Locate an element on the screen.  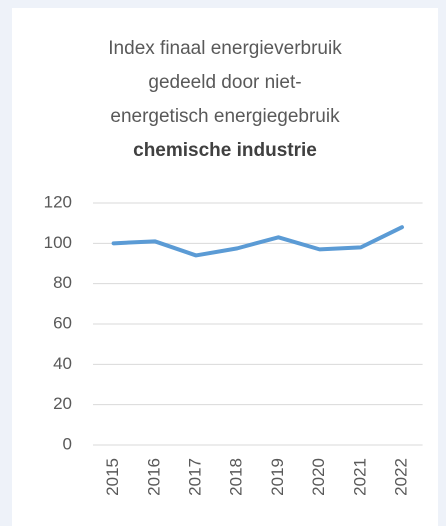
x-tick-label: 2022 is located at coordinates (400, 477).